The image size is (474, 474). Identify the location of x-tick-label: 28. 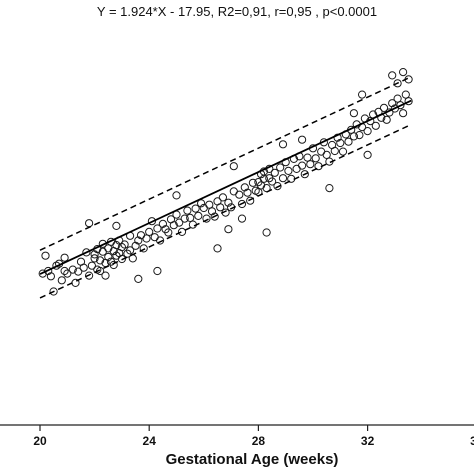
(259, 441).